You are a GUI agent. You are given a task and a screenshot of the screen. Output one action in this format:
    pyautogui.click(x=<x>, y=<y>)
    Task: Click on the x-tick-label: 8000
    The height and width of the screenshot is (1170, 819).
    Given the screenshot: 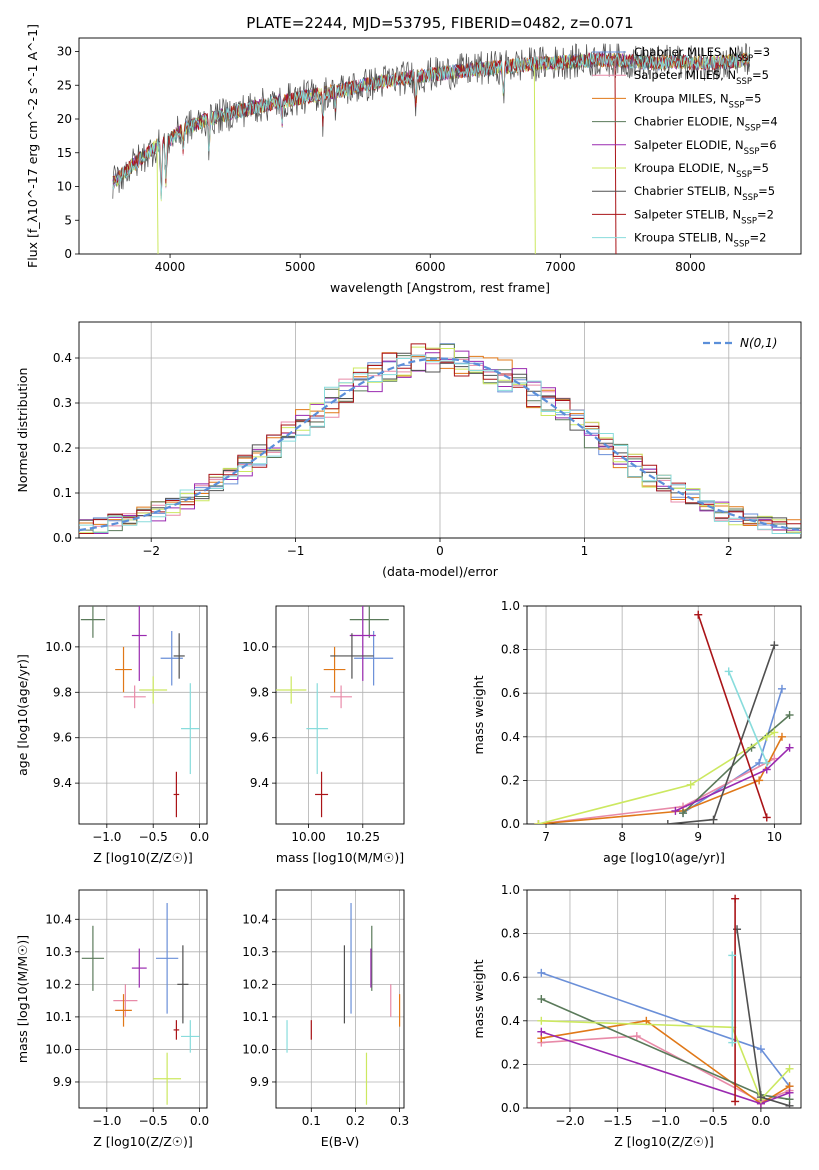 What is the action you would take?
    pyautogui.click(x=690, y=267)
    